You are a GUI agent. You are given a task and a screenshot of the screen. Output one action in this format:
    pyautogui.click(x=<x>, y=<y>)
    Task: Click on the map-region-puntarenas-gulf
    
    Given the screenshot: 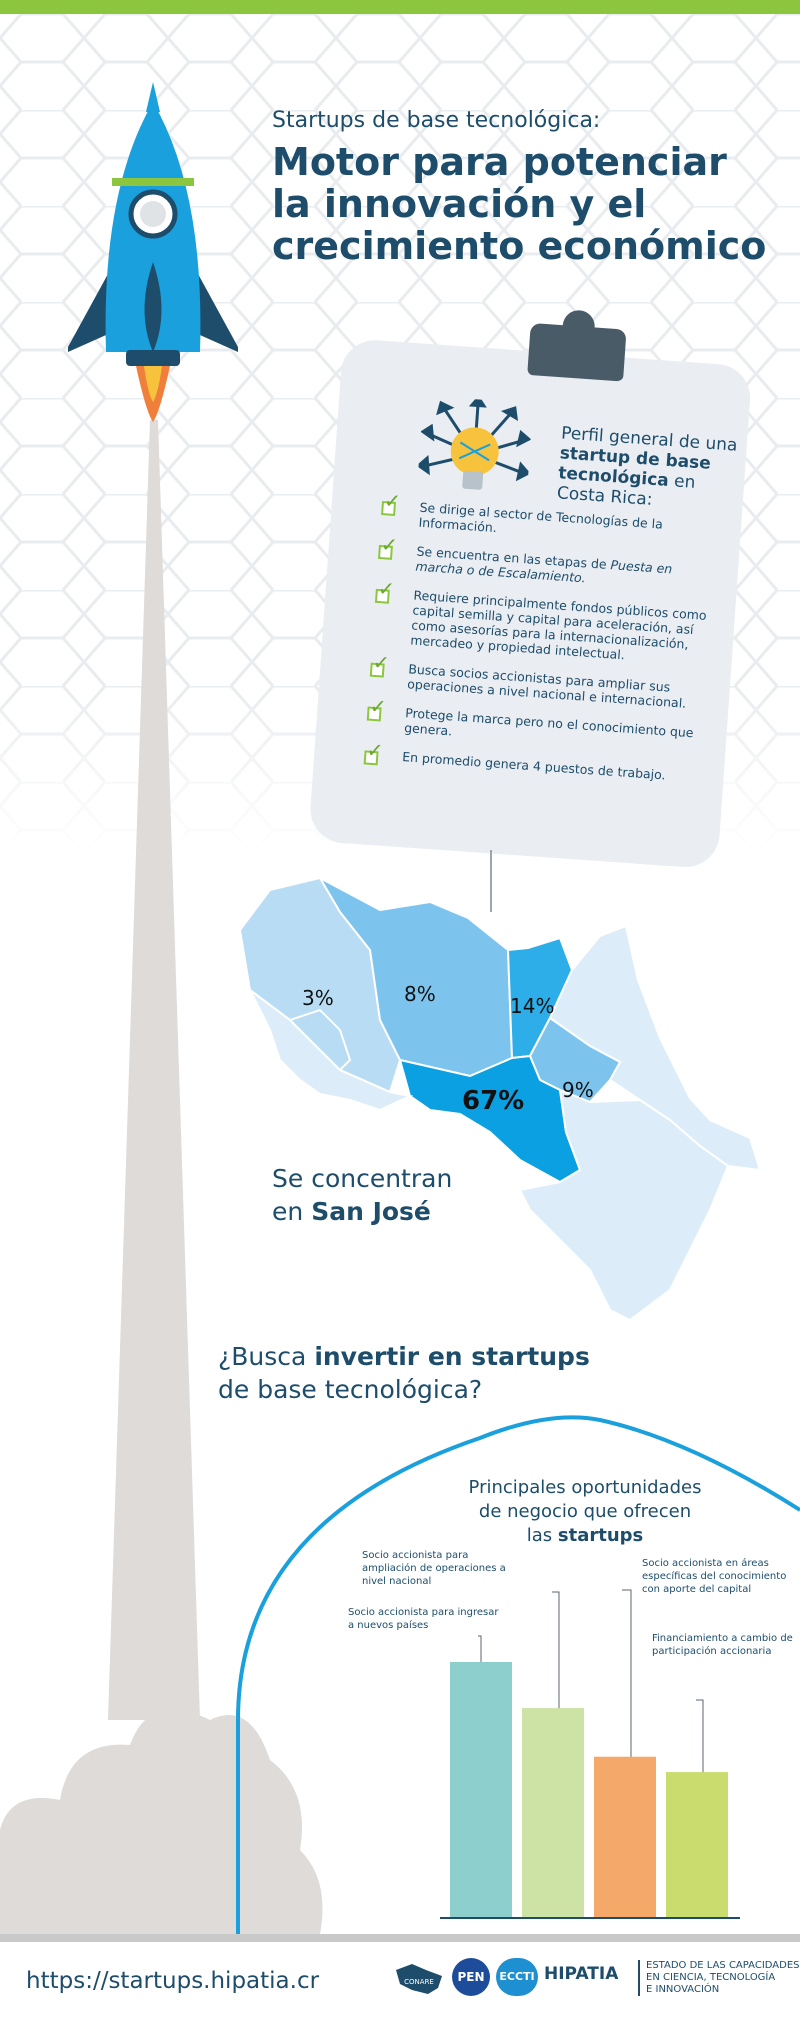 What is the action you would take?
    pyautogui.click(x=320, y=1040)
    